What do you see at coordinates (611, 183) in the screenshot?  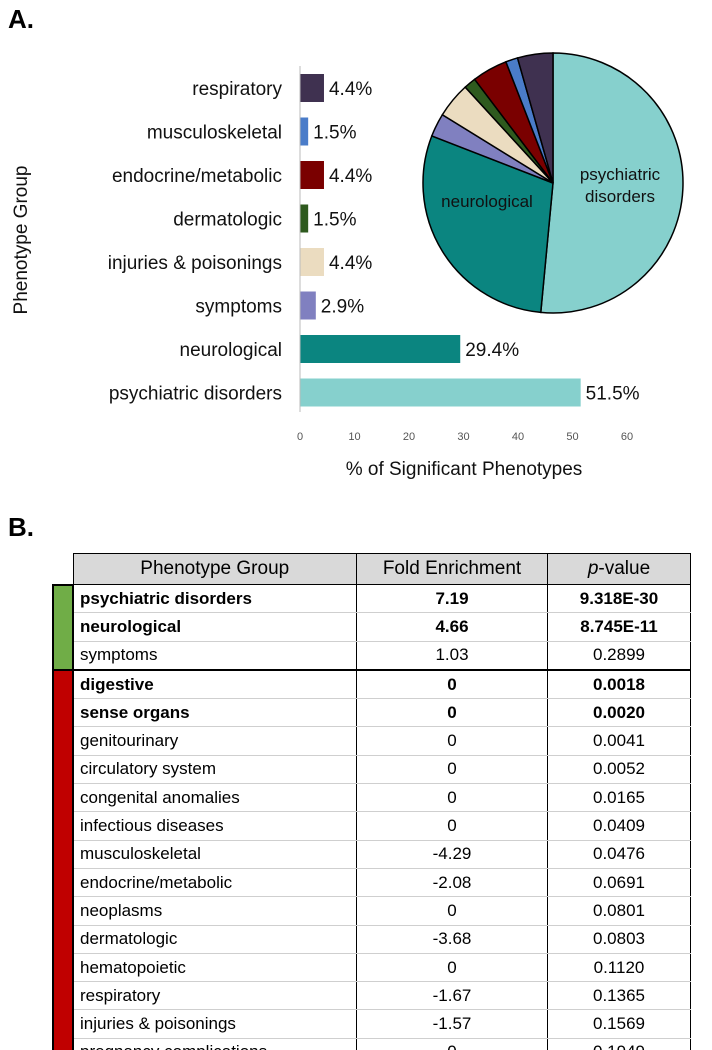 I see `pie-slice-psychiatric-disorders` at bounding box center [611, 183].